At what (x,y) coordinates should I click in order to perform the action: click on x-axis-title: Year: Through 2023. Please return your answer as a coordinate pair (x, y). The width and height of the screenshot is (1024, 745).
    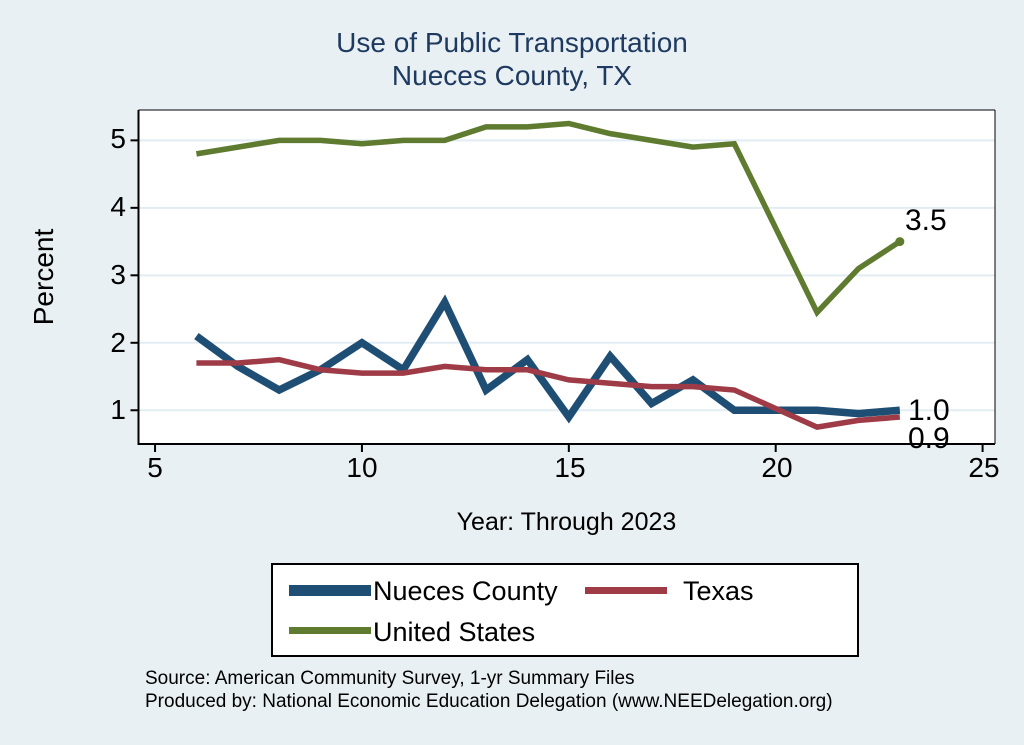
    Looking at the image, I should click on (566, 522).